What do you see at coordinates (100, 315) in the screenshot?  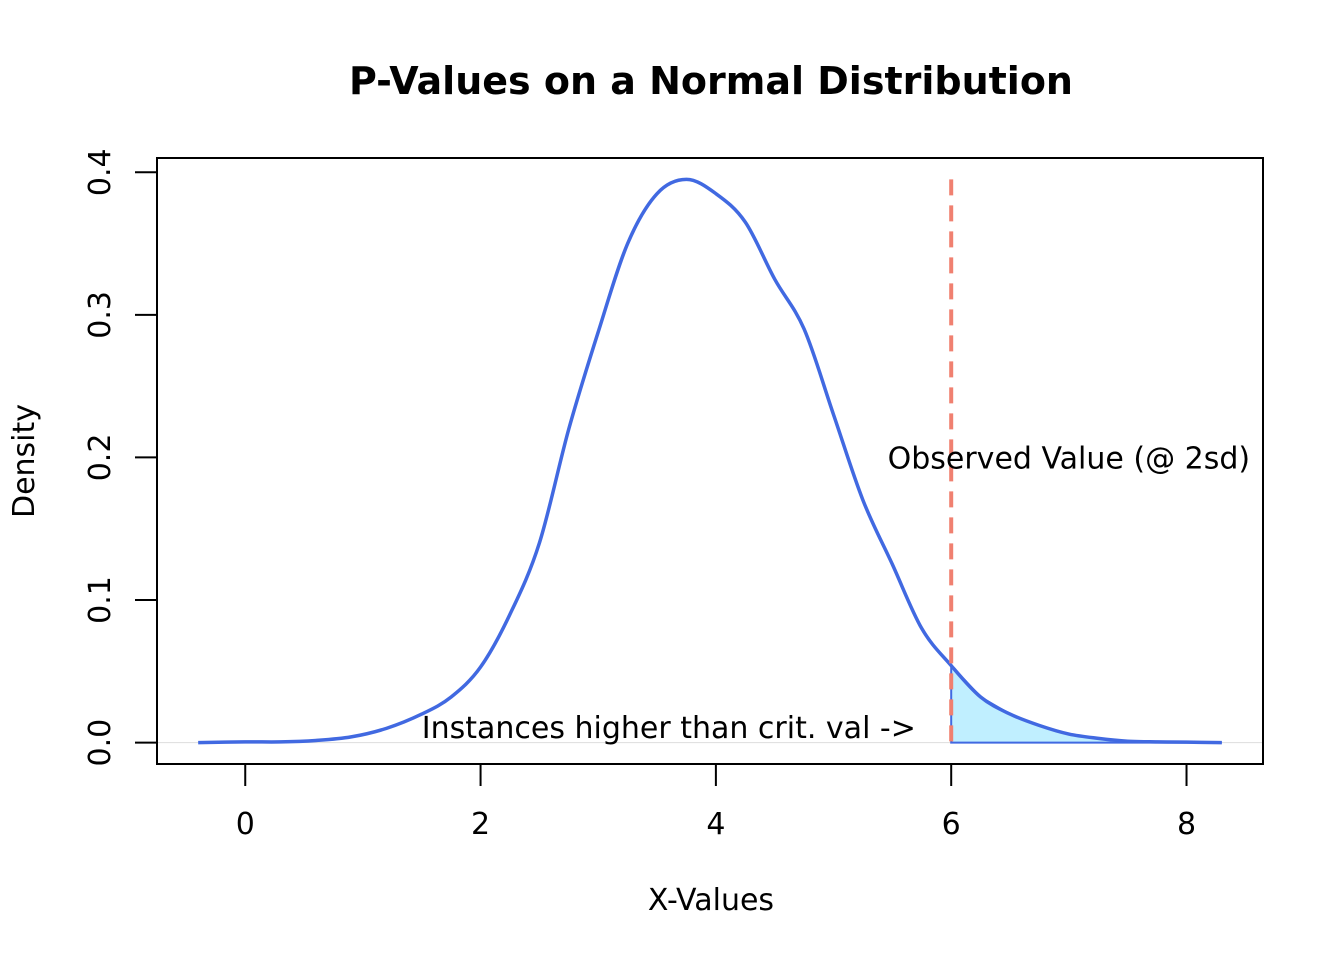 I see `y-tick-label: 0.3` at bounding box center [100, 315].